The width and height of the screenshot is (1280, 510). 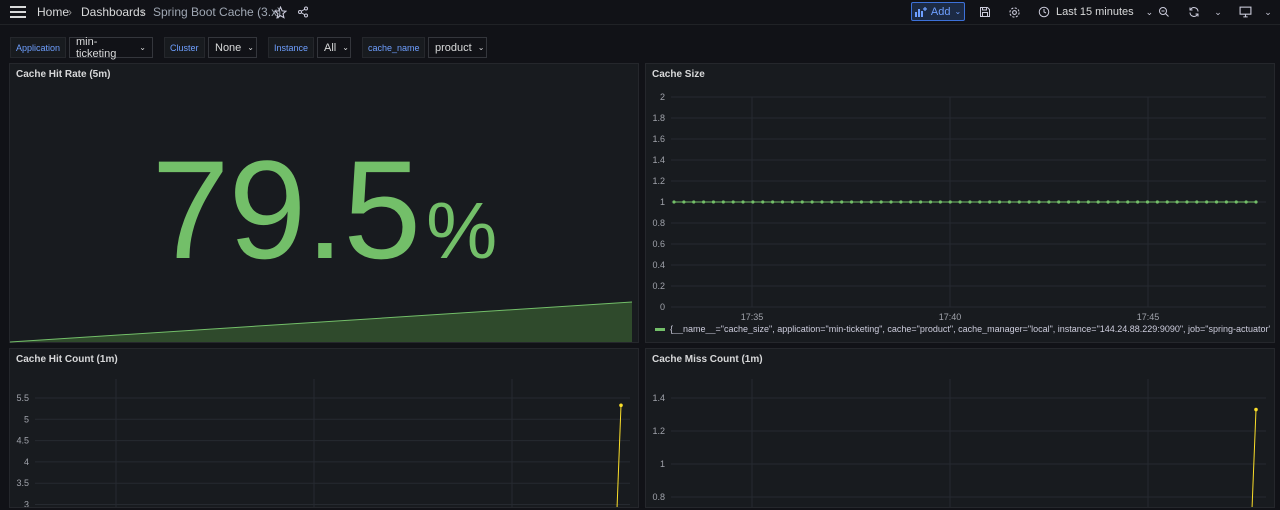 What do you see at coordinates (658, 244) in the screenshot?
I see `y-tick-label: 0.6` at bounding box center [658, 244].